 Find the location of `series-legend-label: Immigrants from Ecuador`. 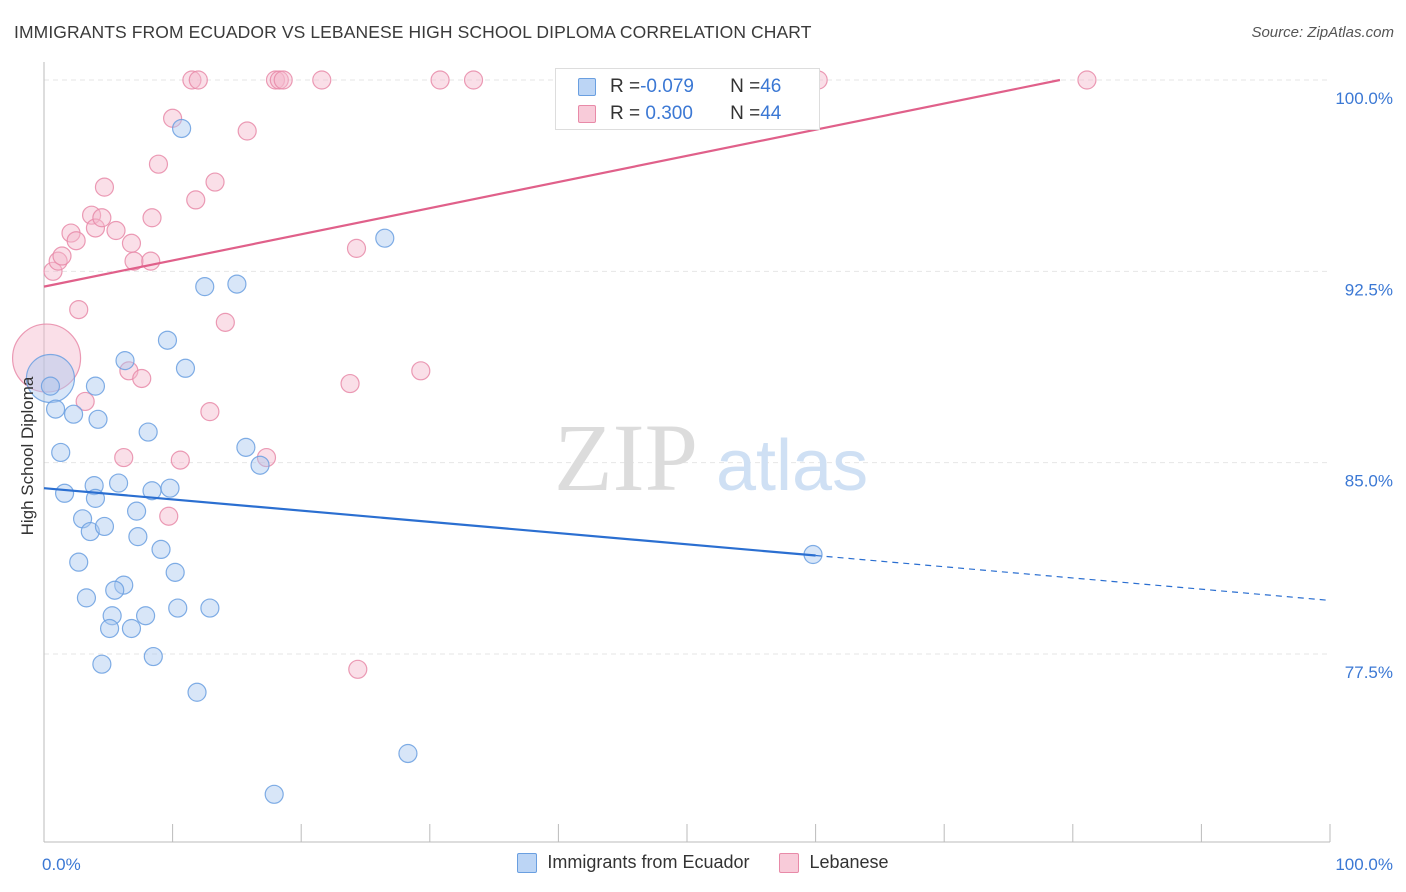

series-legend-label: Immigrants from Ecuador is located at coordinates (648, 862).